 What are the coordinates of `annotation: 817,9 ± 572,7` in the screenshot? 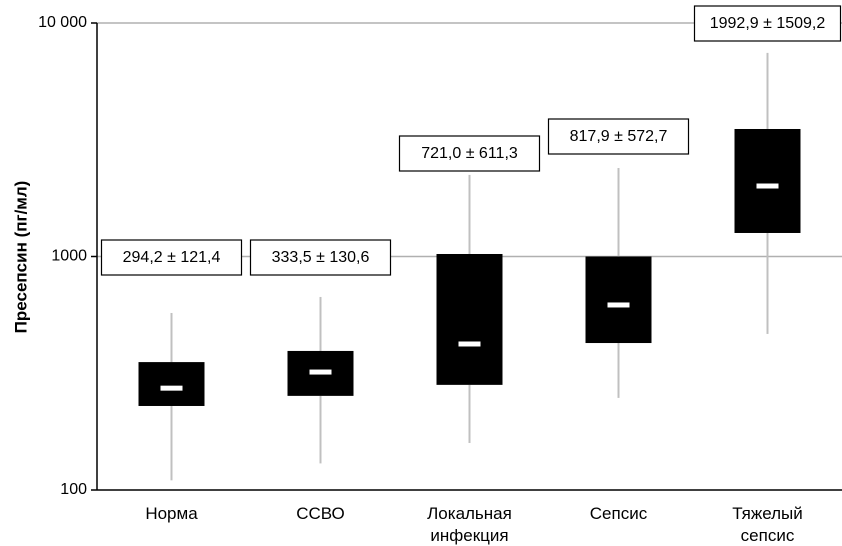 It's located at (619, 136).